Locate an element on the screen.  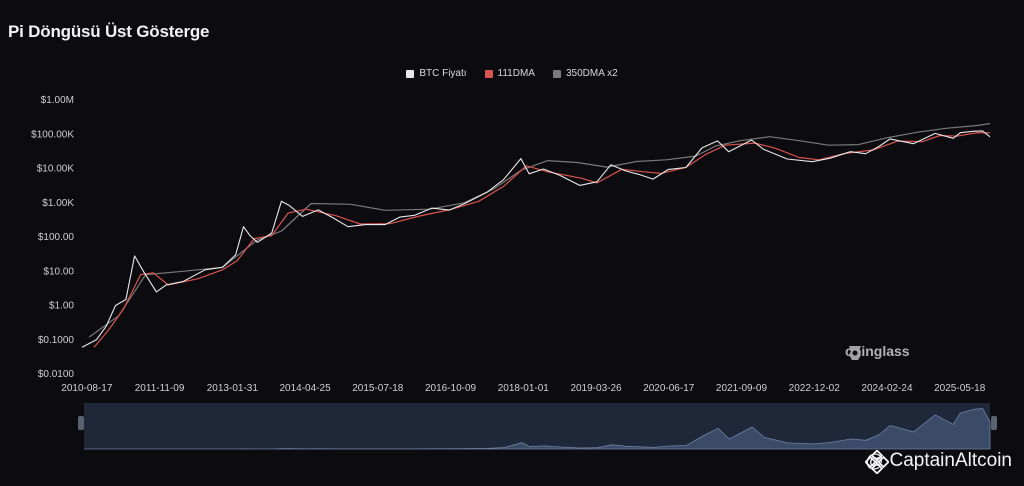
x-tick-label: 2010-08-17 is located at coordinates (87, 388).